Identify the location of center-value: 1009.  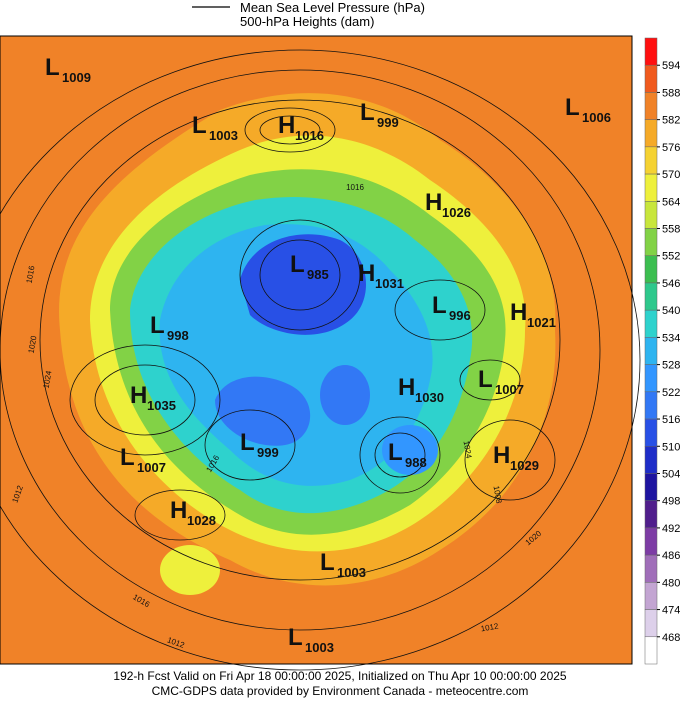
(76, 77).